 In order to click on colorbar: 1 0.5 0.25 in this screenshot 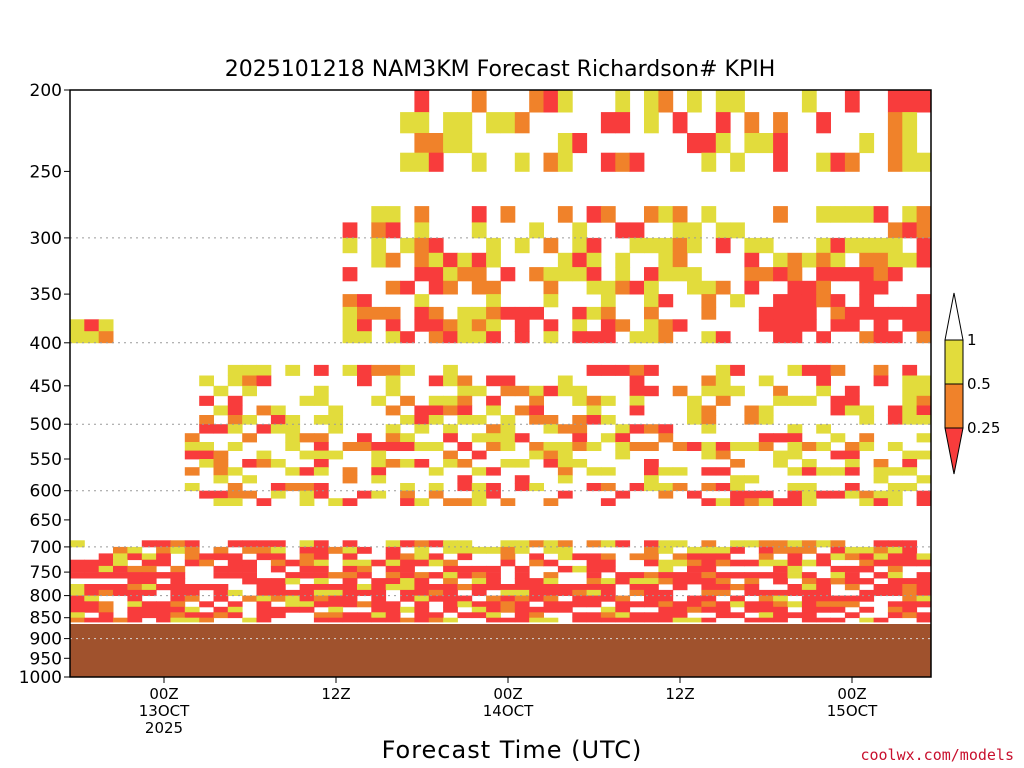, I will do `click(972, 383)`.